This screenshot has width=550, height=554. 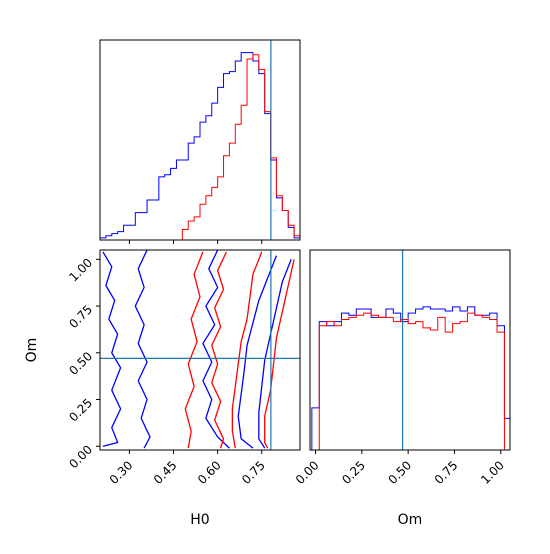 I want to click on h0-tick-label-2: 0.45, so click(x=165, y=472).